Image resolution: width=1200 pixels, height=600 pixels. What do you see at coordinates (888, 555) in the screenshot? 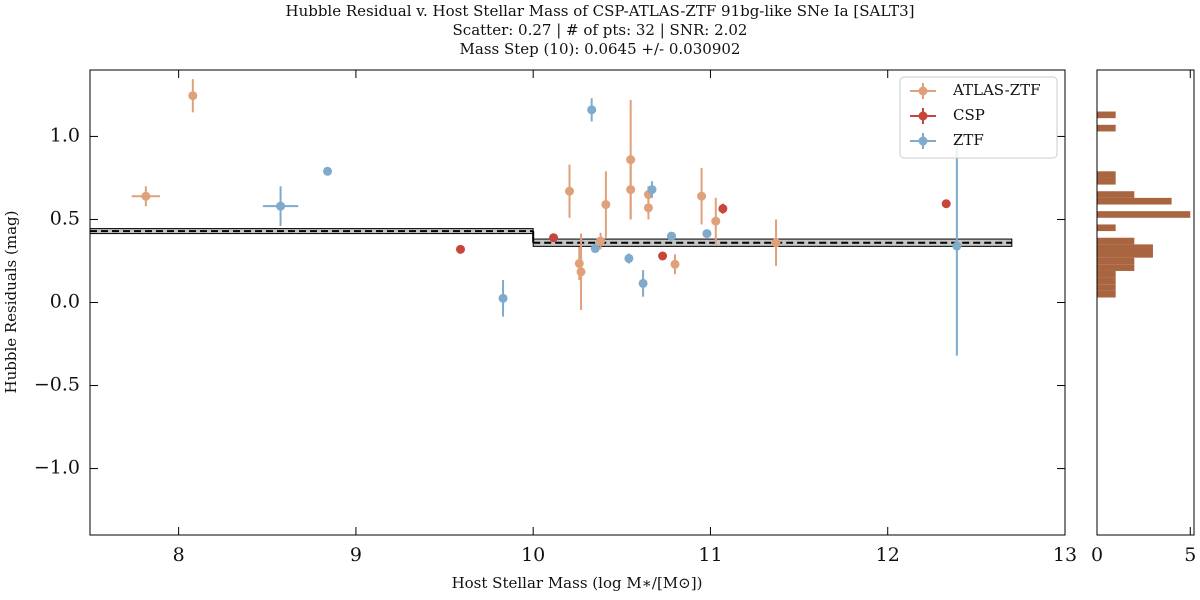
I see `x-tick-label: 12` at bounding box center [888, 555].